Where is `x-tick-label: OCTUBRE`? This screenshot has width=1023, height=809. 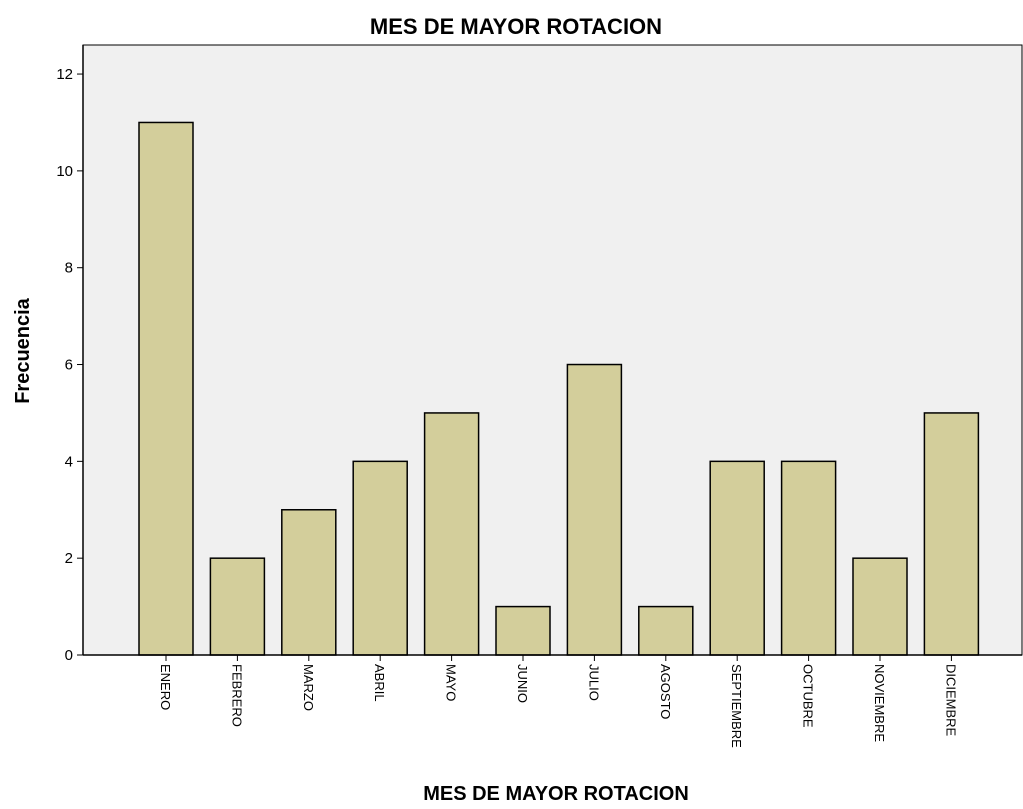
x-tick-label: OCTUBRE is located at coordinates (808, 696).